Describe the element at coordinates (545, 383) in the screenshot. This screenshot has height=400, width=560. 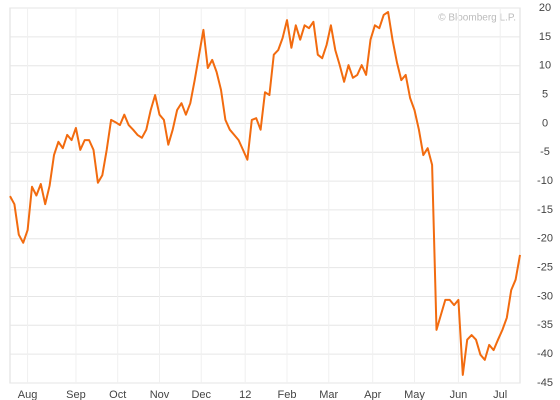
I see `y-tick-label: -45` at that location.